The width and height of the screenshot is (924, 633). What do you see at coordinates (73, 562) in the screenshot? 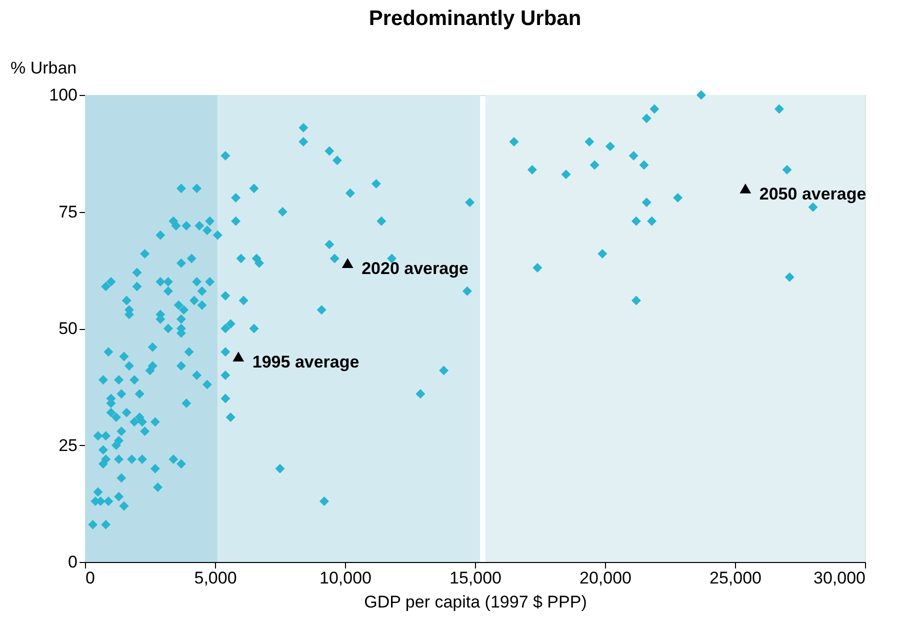
I see `y-tick-label: 0` at bounding box center [73, 562].